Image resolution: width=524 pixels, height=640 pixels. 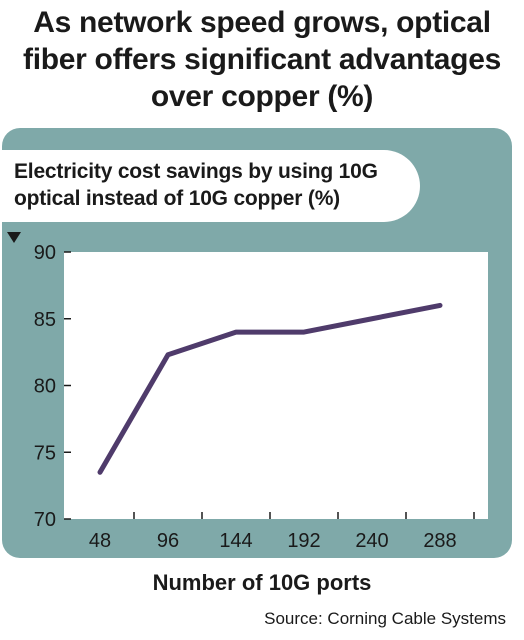 What do you see at coordinates (45, 453) in the screenshot?
I see `y-tick-label: 75` at bounding box center [45, 453].